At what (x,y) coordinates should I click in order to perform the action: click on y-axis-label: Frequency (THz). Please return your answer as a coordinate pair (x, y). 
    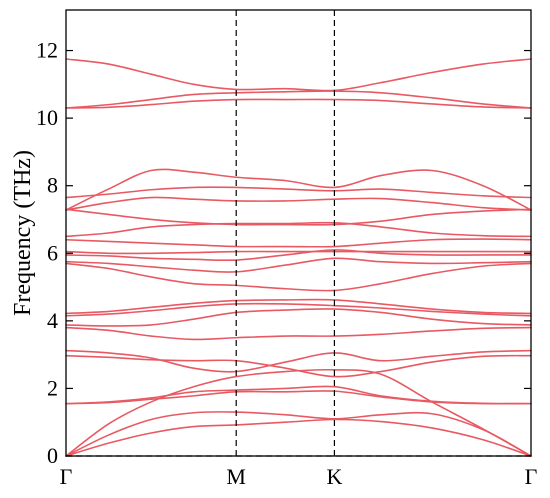
    Looking at the image, I should click on (23, 233).